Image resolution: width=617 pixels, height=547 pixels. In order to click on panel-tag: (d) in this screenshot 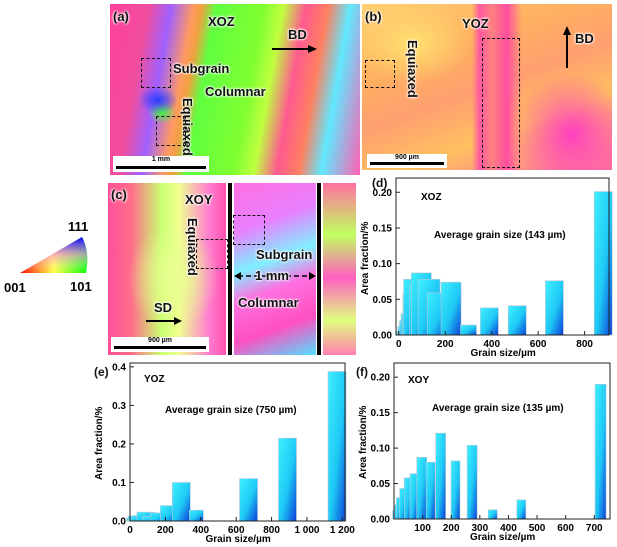, I will do `click(380, 183)`.